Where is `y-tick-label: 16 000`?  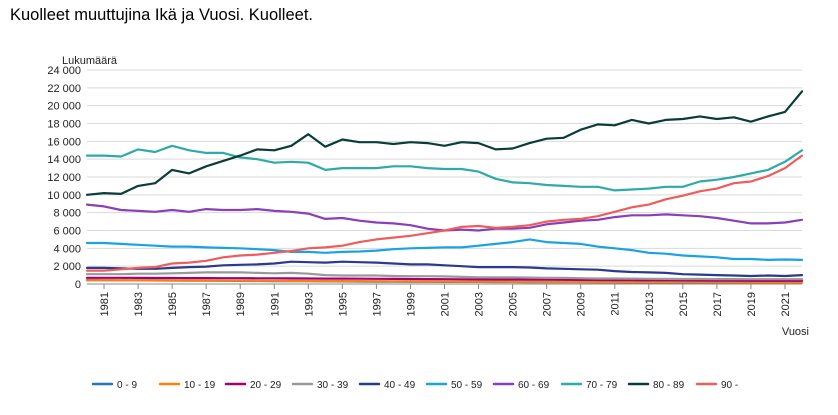
y-tick-label: 16 000 is located at coordinates (64, 142).